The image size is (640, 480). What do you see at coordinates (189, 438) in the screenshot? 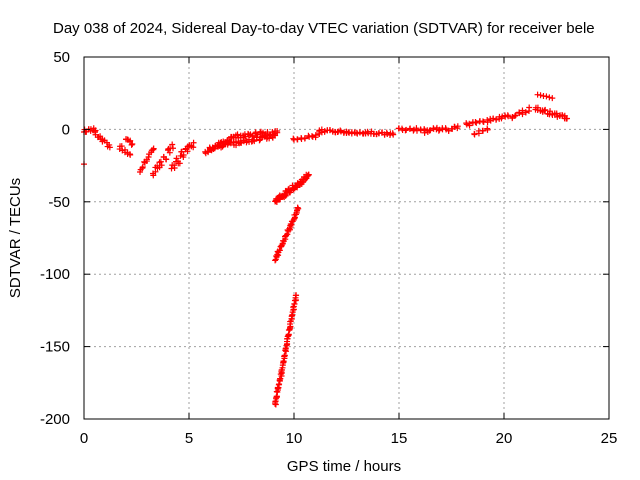
I see `x-tick-label: 5` at bounding box center [189, 438].